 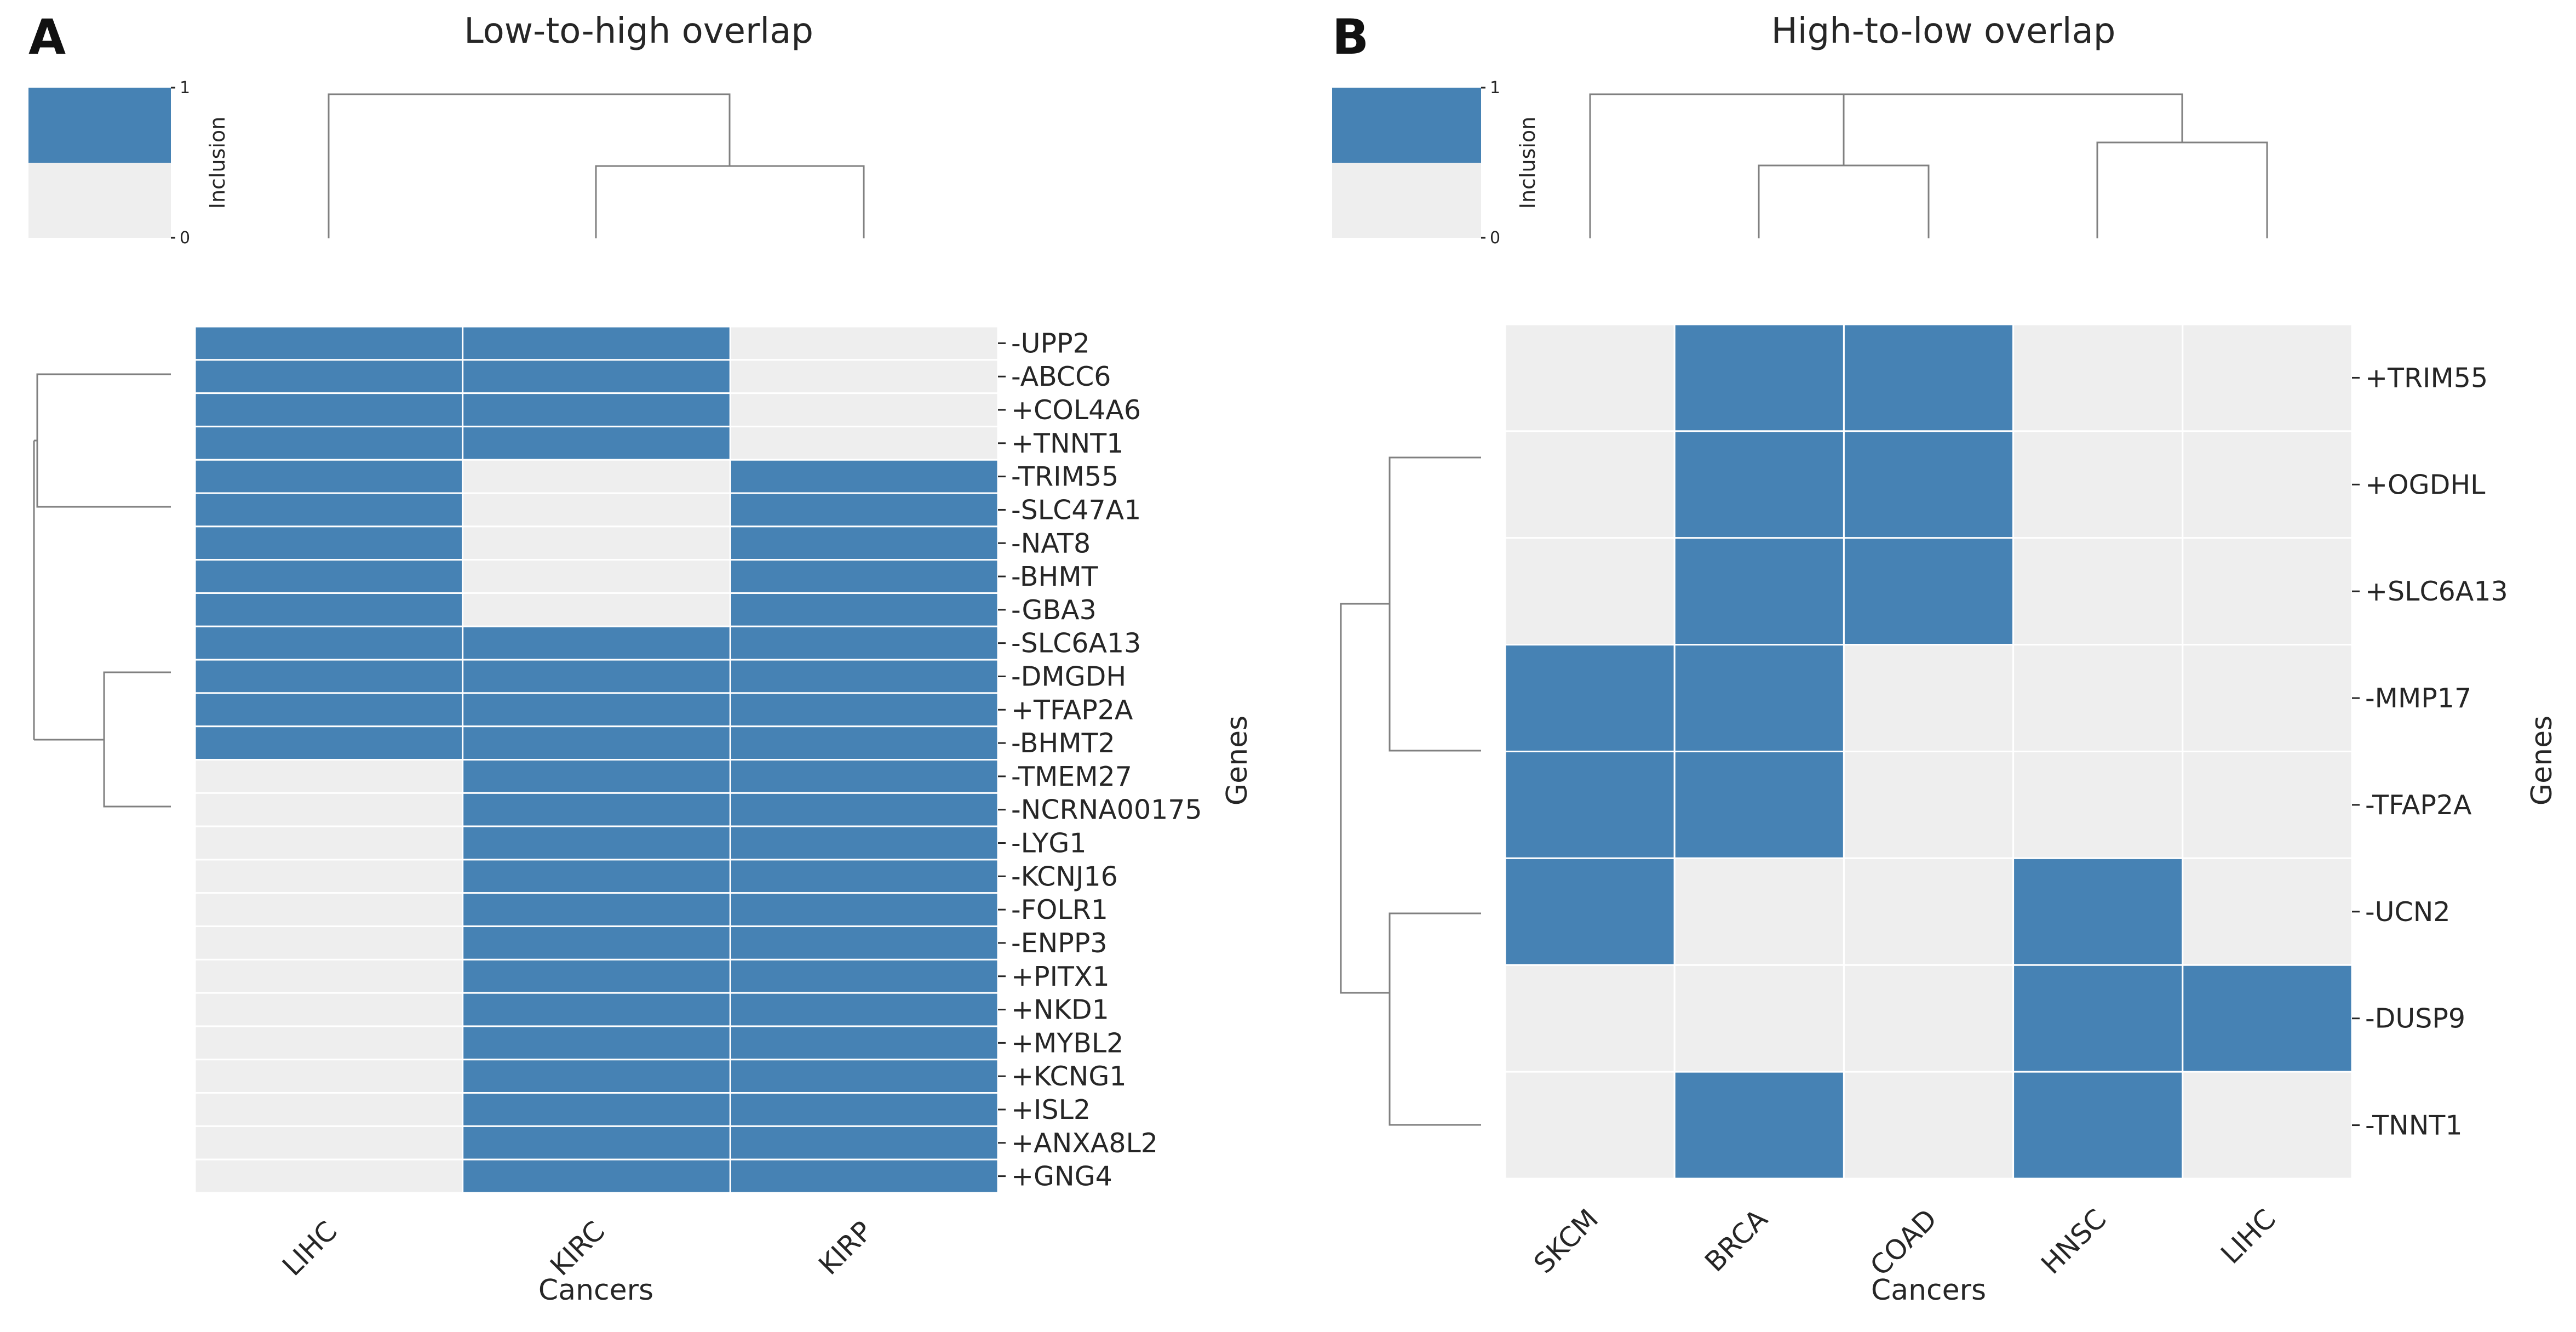 I want to click on panel-a-colorbar-tick-label-1: 1, so click(x=185, y=88).